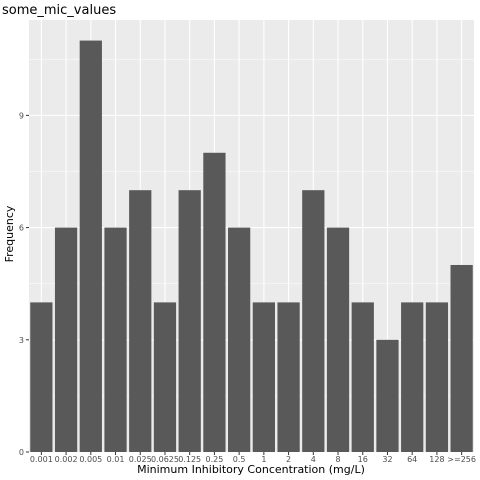 This screenshot has width=480, height=480. I want to click on bar-0.002, so click(66, 339).